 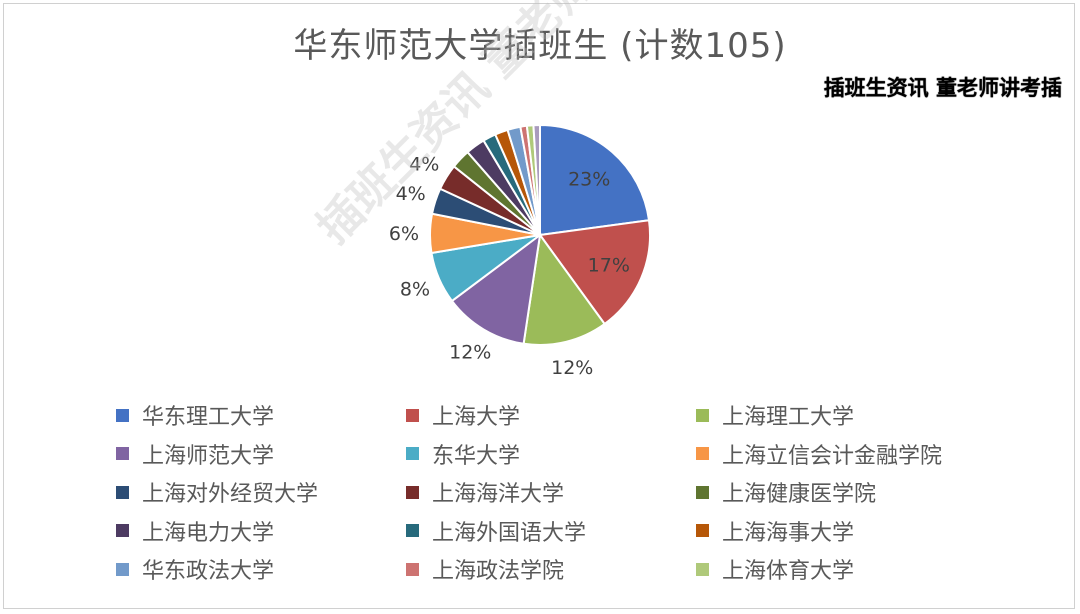 I want to click on data-label-1: 17%, so click(x=609, y=265).